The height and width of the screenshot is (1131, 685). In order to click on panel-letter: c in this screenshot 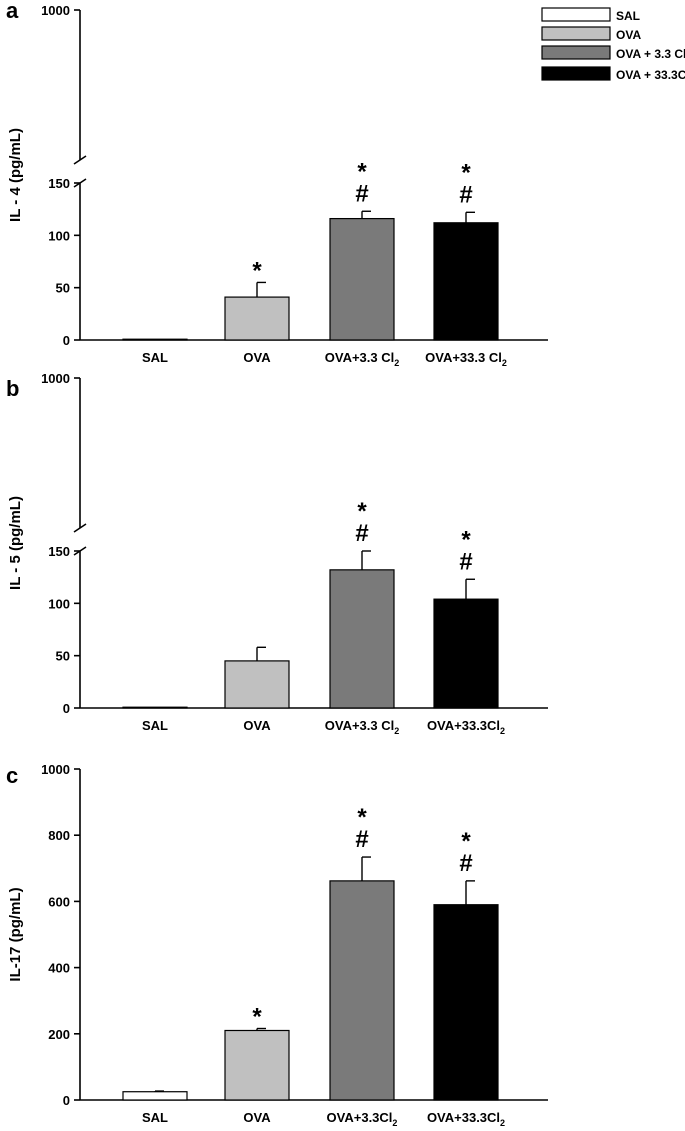, I will do `click(12, 775)`.